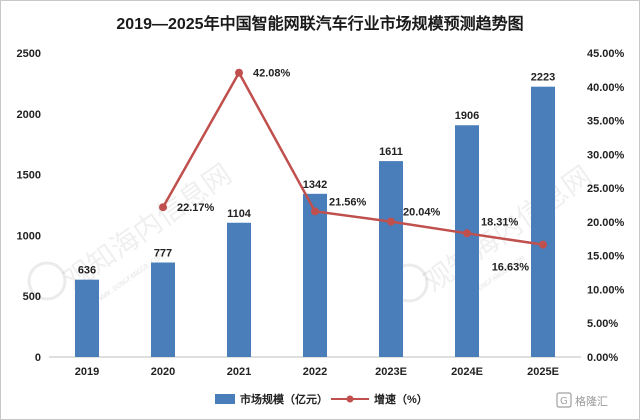  Describe the element at coordinates (163, 254) in the screenshot. I see `bar-value-label: 777` at that location.